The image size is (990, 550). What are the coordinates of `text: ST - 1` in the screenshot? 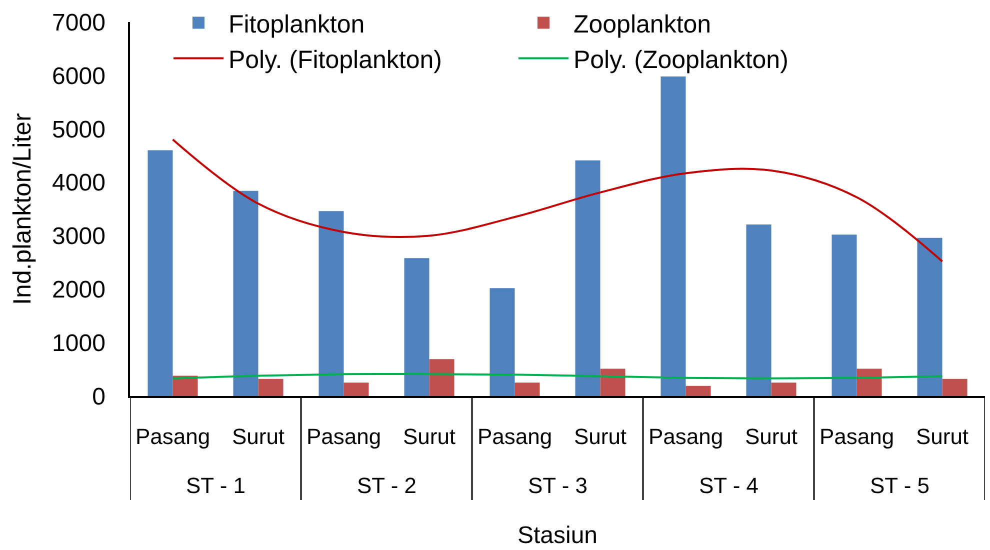 It's located at (216, 485).